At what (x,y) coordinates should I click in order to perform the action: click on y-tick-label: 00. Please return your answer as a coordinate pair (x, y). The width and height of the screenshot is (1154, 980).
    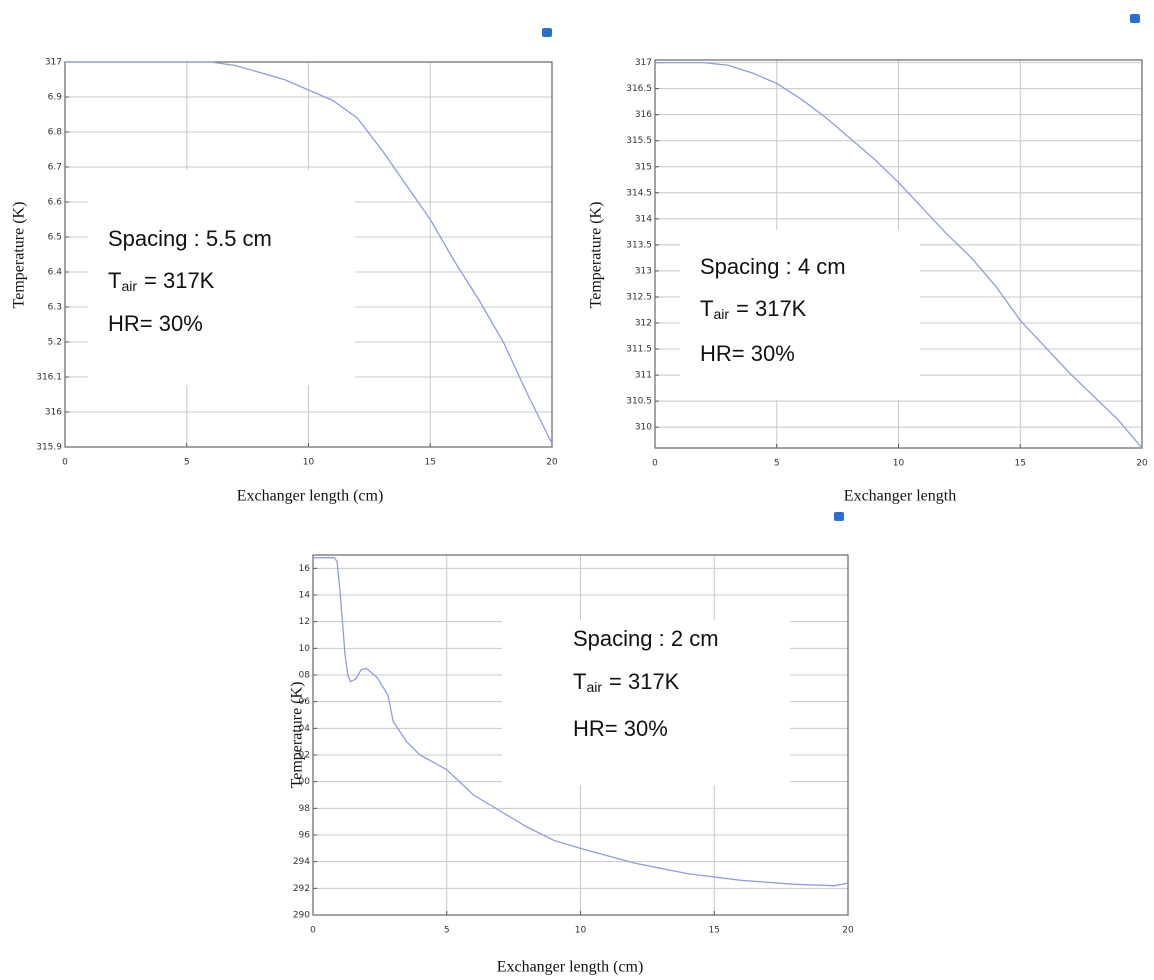
    Looking at the image, I should click on (305, 782).